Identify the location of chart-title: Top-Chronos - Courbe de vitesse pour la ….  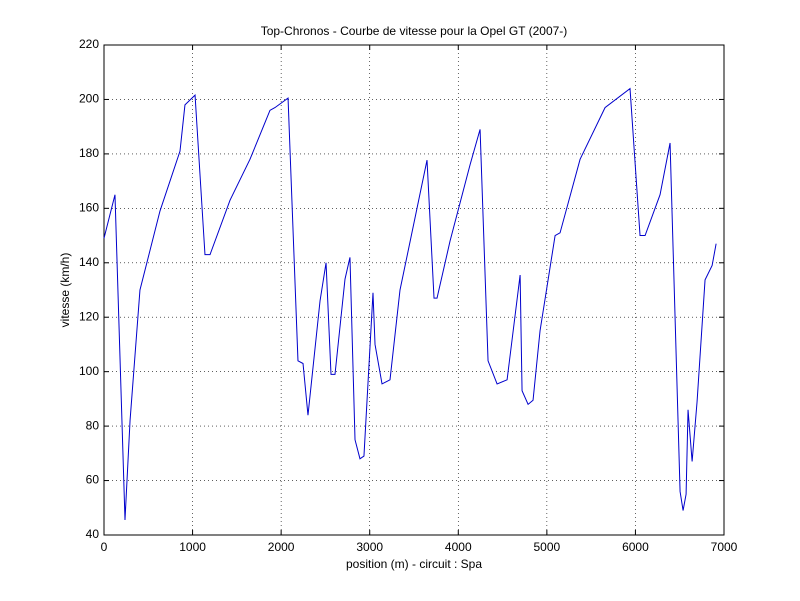
(414, 31).